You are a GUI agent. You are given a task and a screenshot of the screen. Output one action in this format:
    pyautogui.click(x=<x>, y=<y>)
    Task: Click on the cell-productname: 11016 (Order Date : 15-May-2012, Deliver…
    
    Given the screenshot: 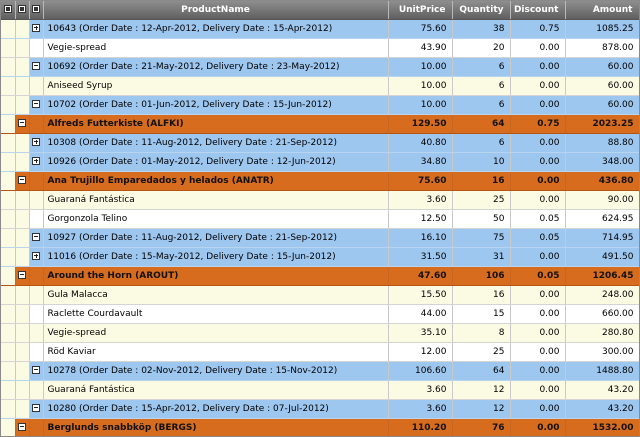 What is the action you would take?
    pyautogui.click(x=216, y=257)
    